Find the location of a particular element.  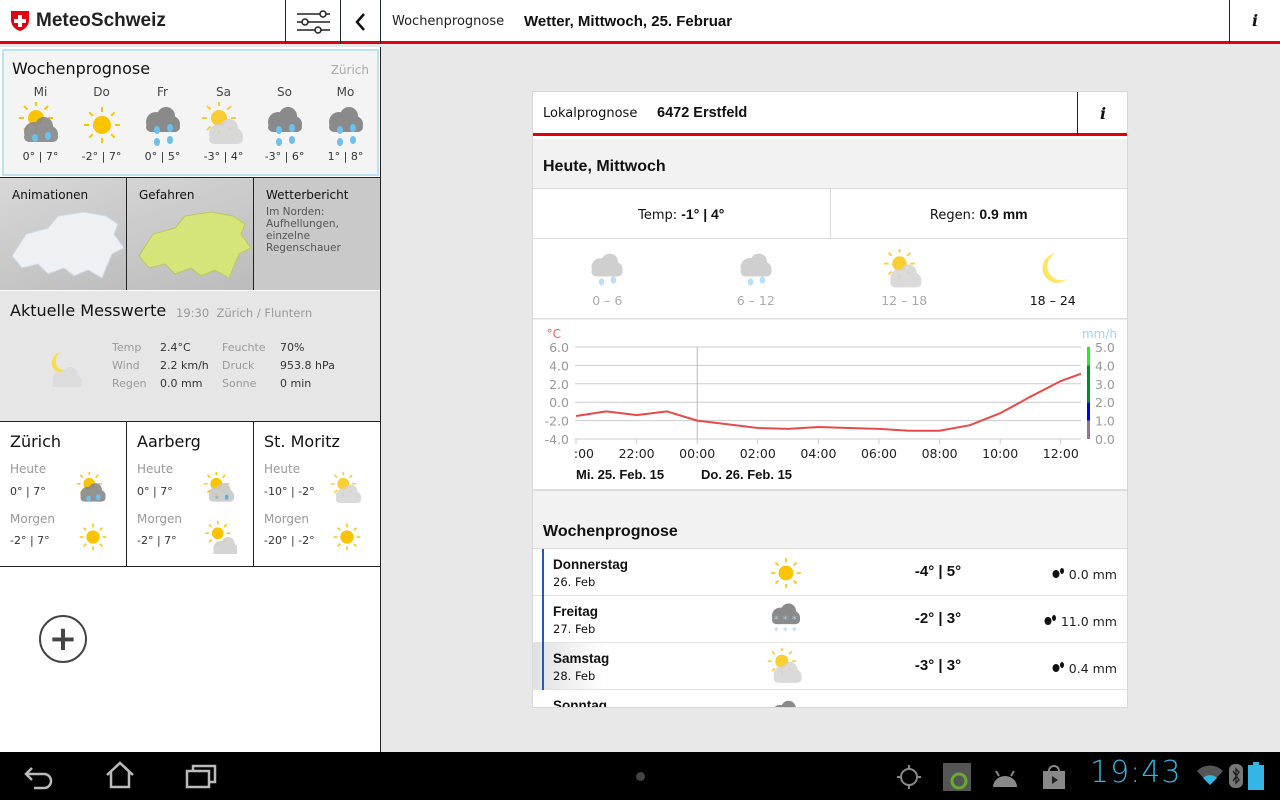

city-name: Aarberg is located at coordinates (169, 441).